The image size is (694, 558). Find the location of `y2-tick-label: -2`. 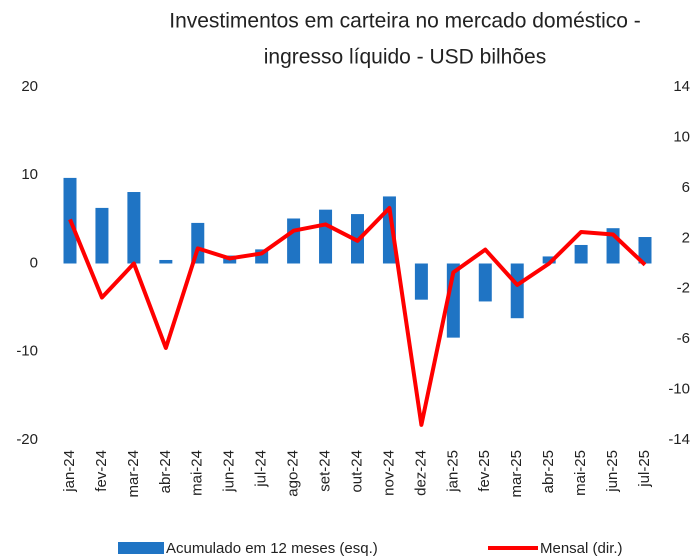

y2-tick-label: -2 is located at coordinates (683, 288).